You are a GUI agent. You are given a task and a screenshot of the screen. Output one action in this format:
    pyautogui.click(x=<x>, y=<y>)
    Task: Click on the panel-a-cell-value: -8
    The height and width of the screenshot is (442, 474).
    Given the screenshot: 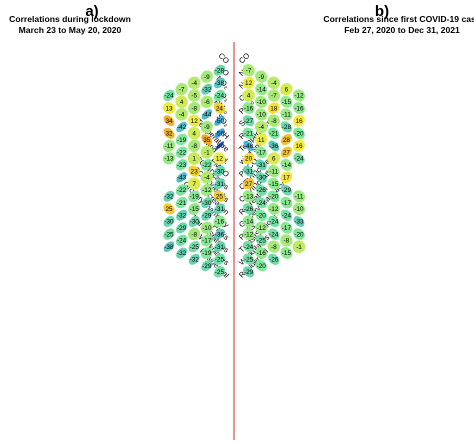 What is the action you would take?
    pyautogui.click(x=194, y=108)
    